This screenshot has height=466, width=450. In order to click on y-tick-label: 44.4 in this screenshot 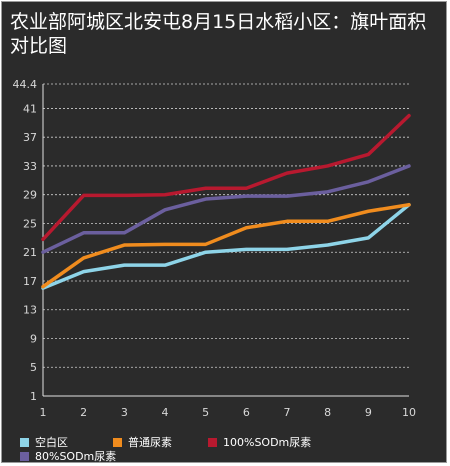, I will do `click(25, 84)`.